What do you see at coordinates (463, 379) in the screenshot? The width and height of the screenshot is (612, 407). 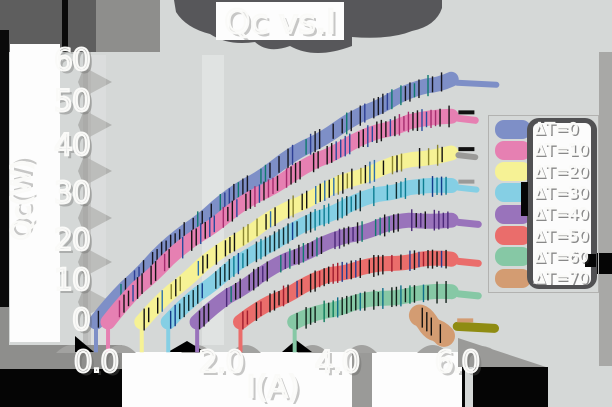 I see `bottom-black-vline` at bounding box center [463, 379].